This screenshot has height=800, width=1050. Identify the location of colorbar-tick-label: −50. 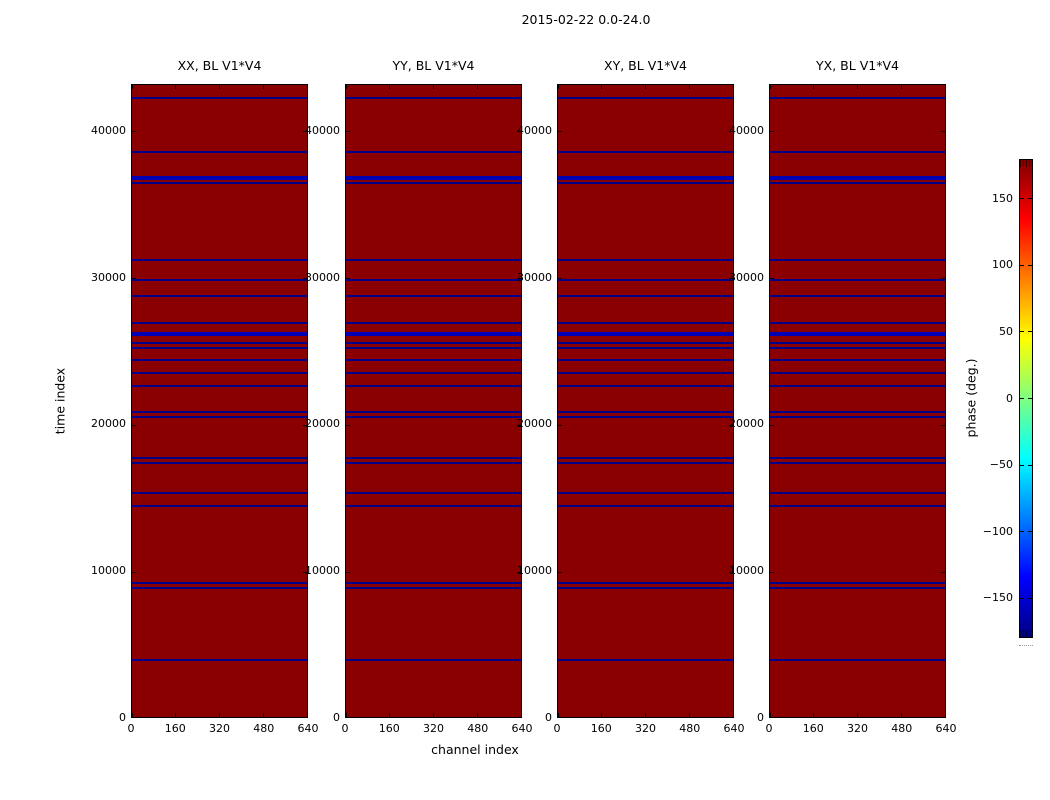
(1001, 465).